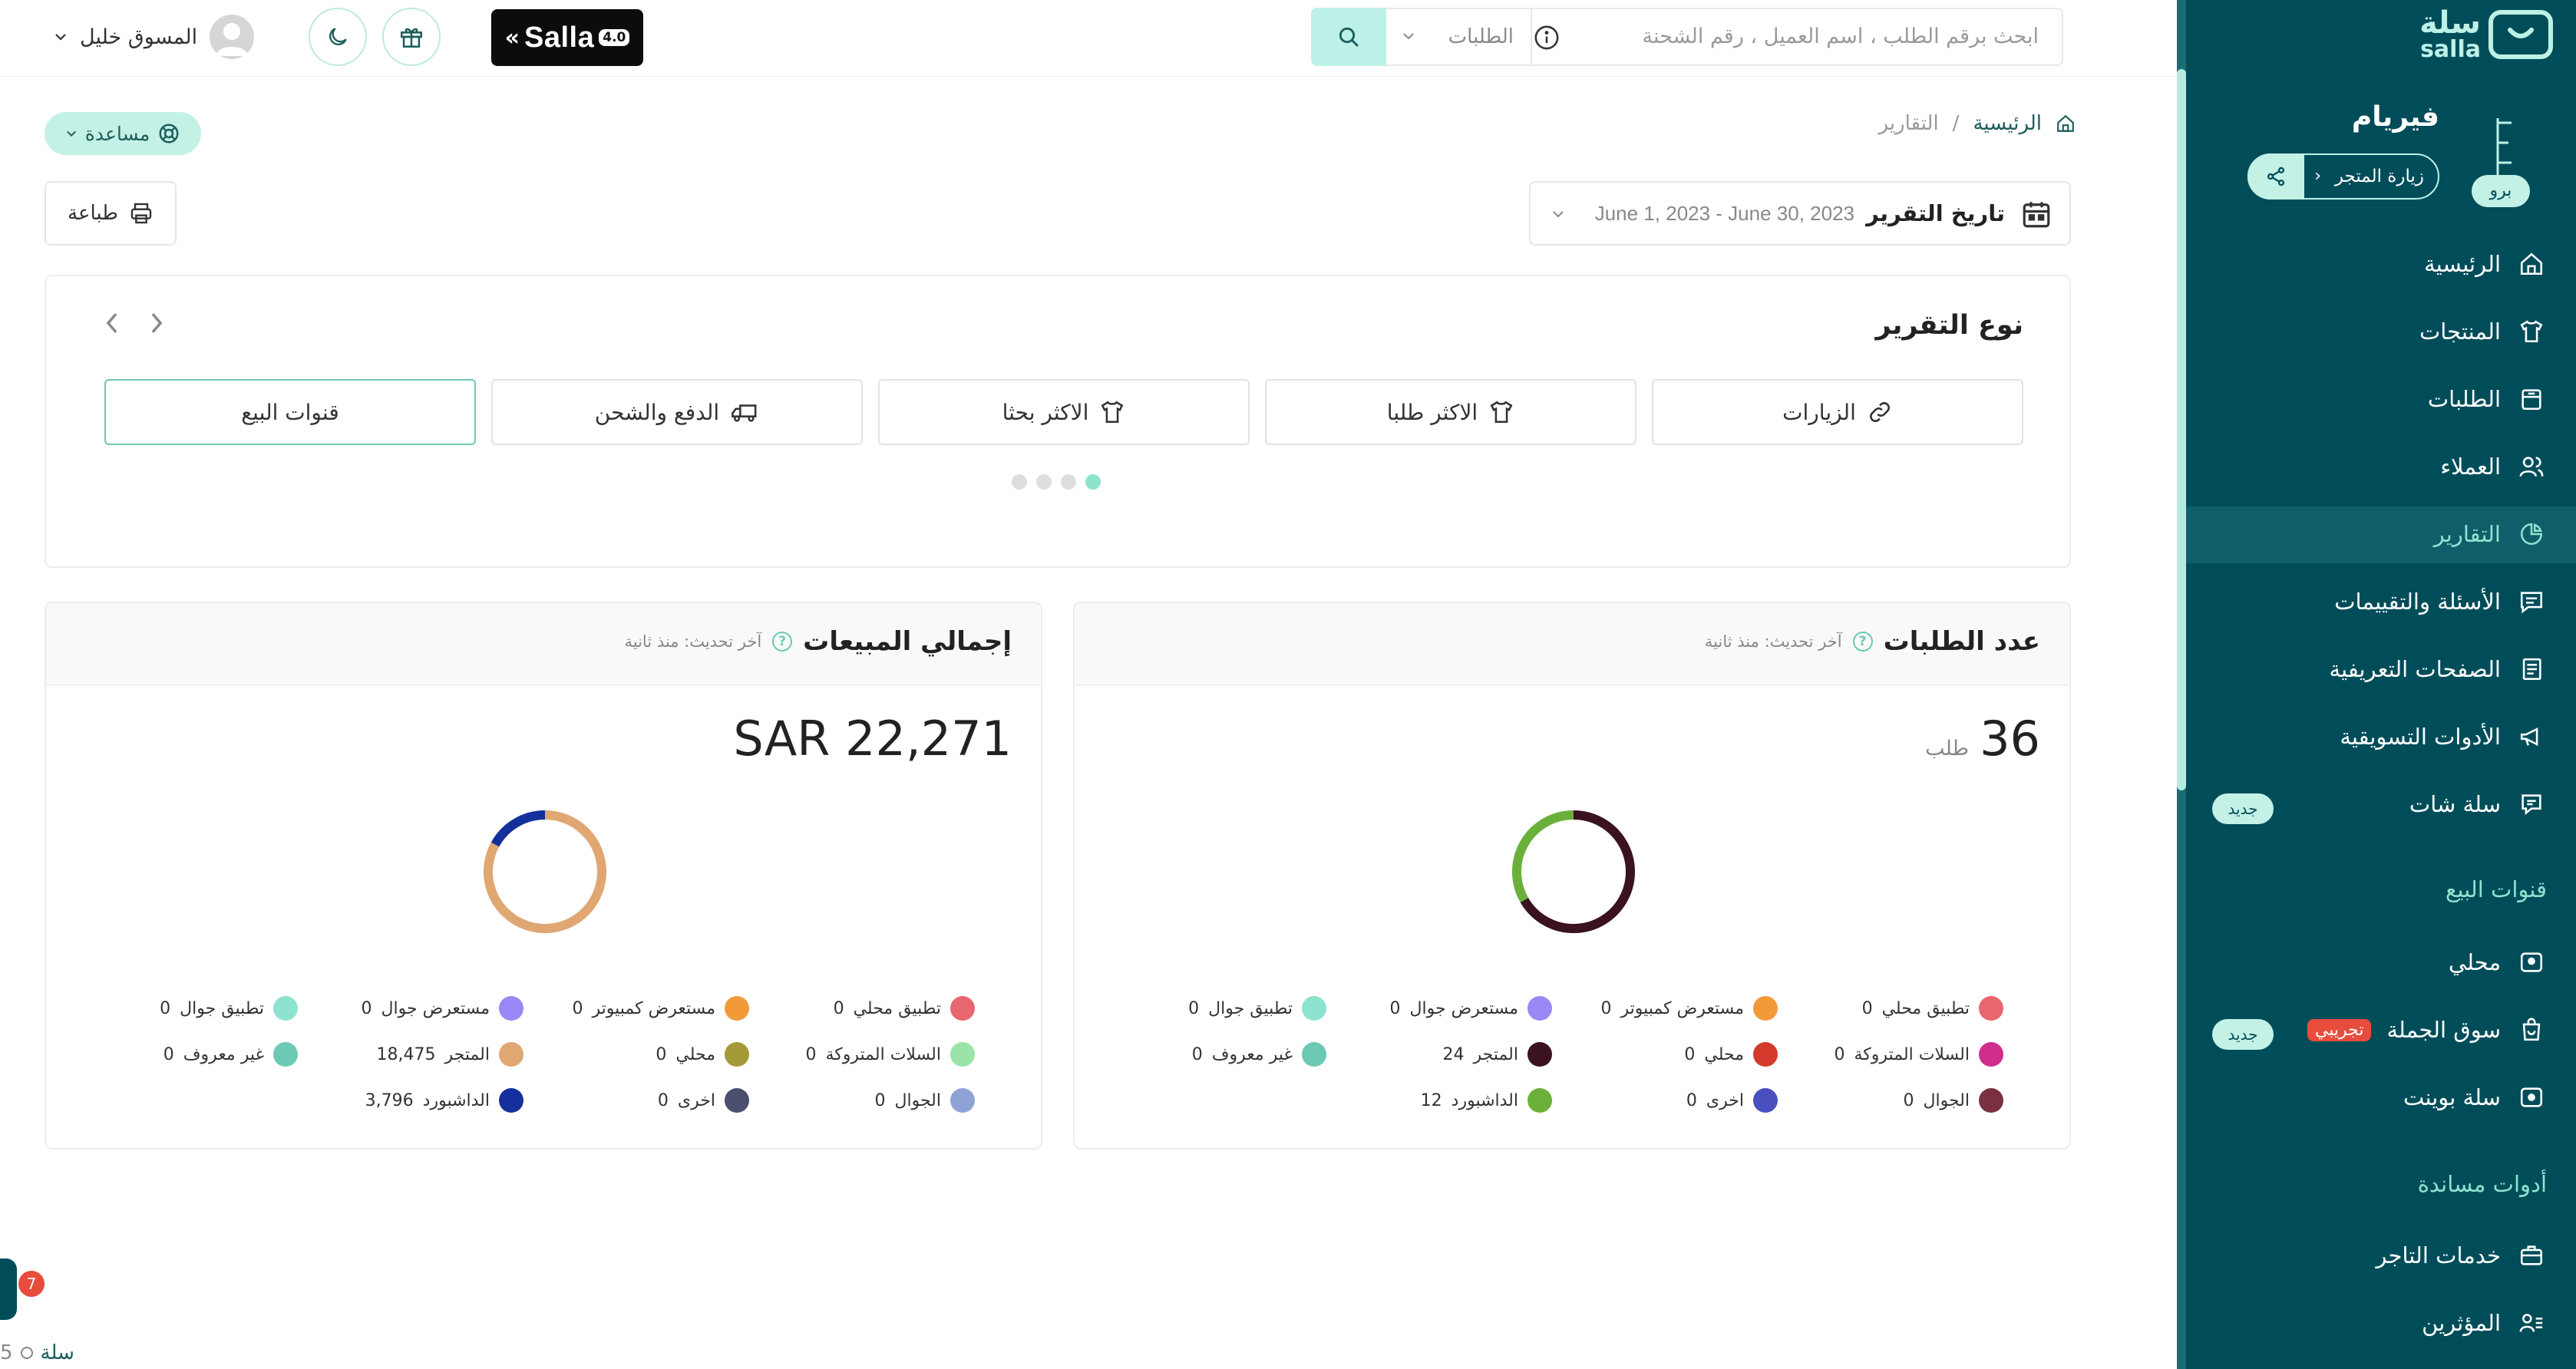 Image resolution: width=2576 pixels, height=1369 pixels. What do you see at coordinates (2493, 467) in the screenshot?
I see `sidebar-item-customers: العملاء` at bounding box center [2493, 467].